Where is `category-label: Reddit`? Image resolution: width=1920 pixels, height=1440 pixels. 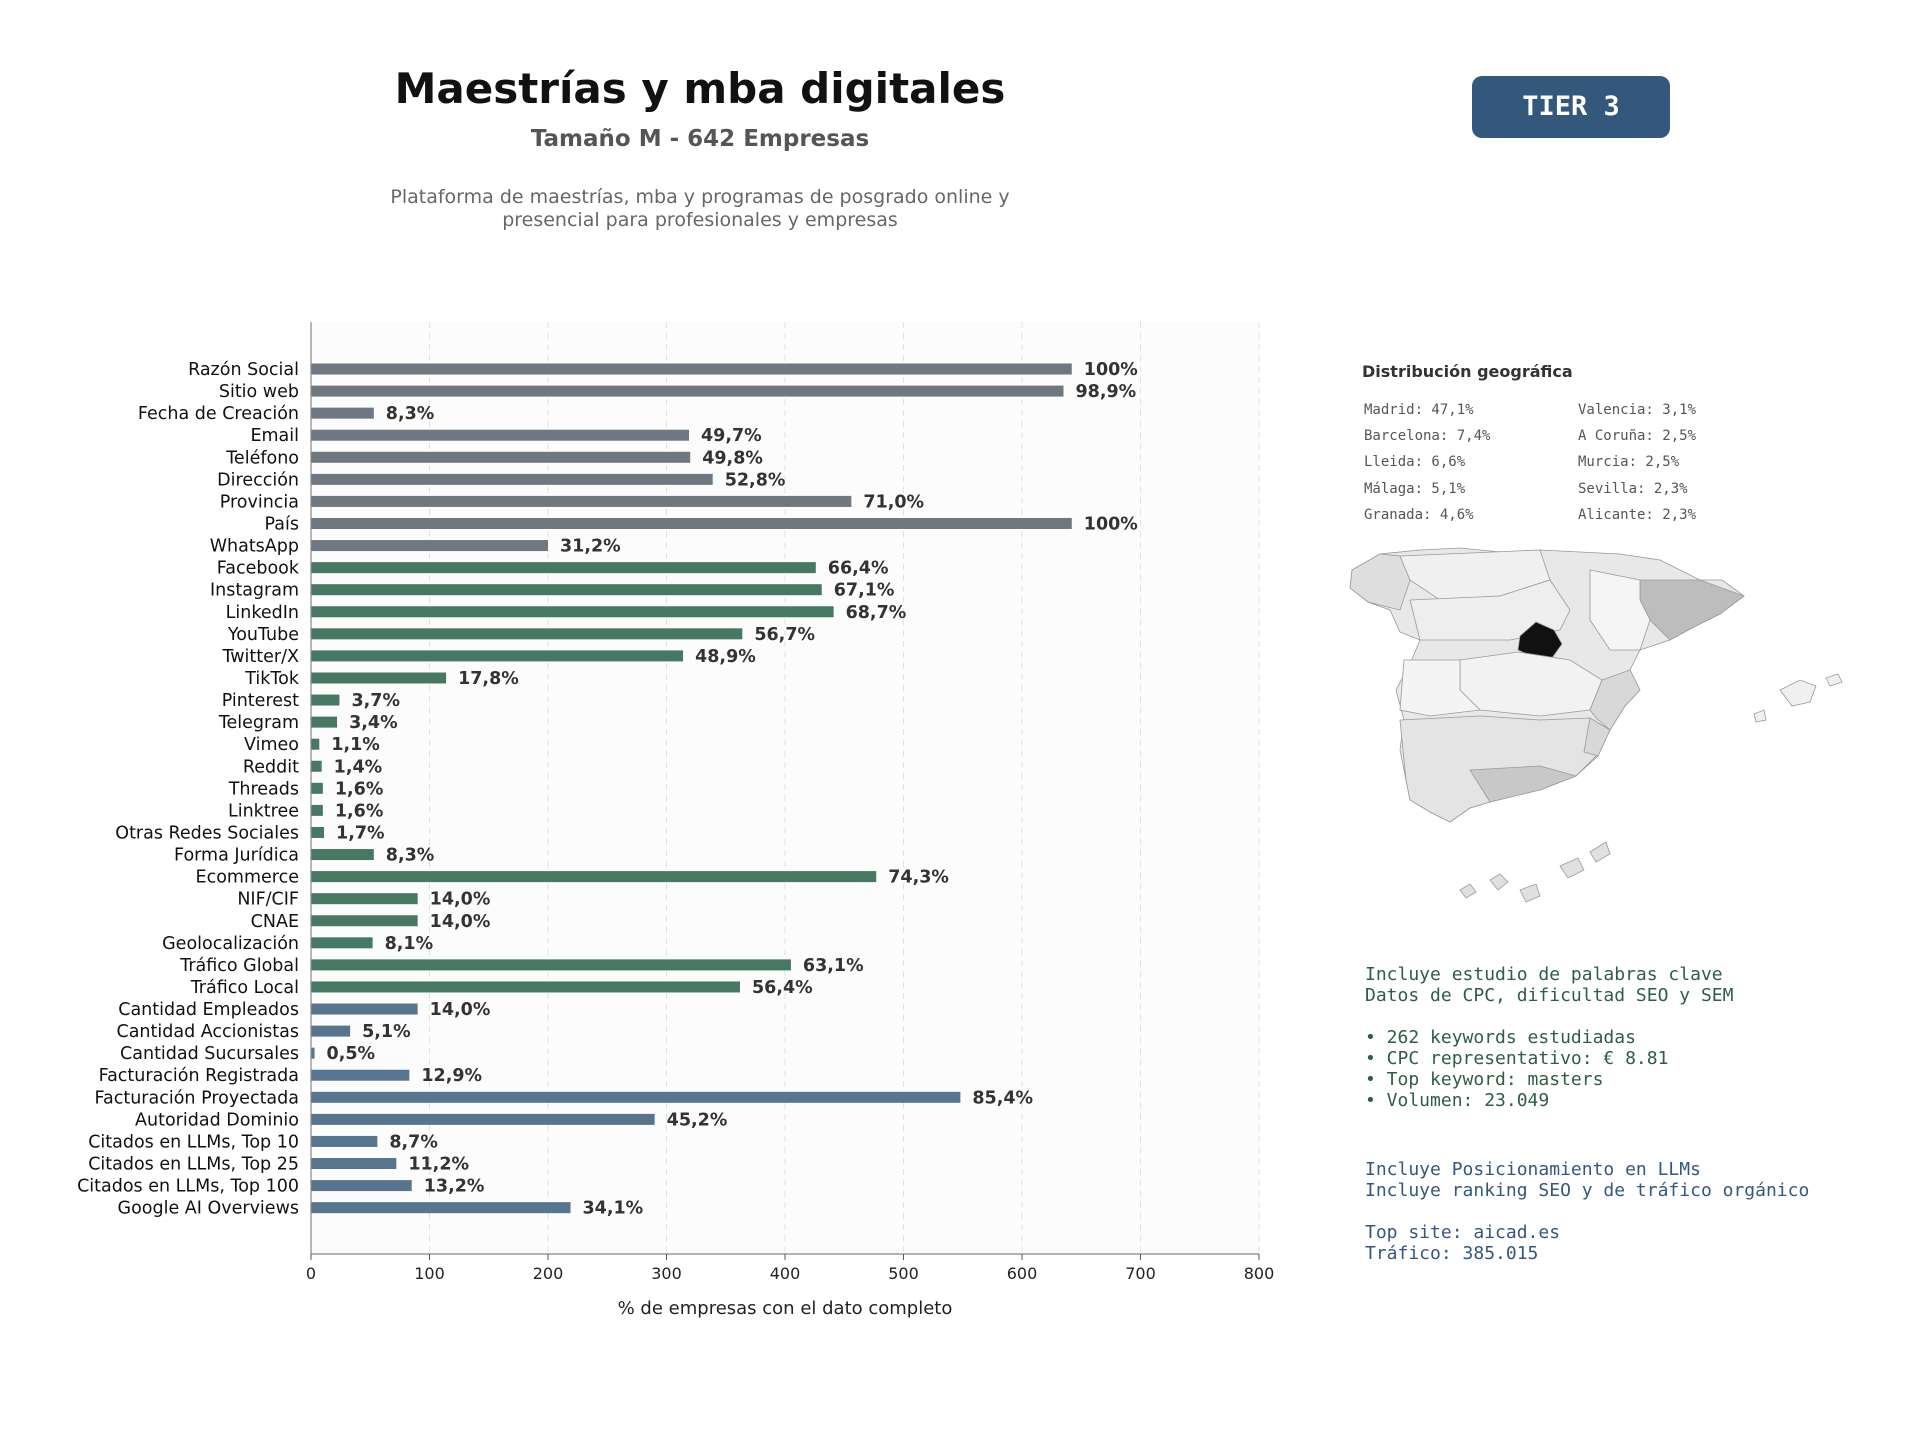
category-label: Reddit is located at coordinates (271, 767).